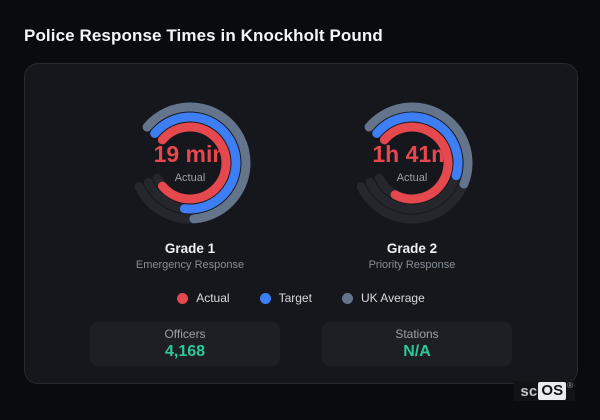 The image size is (600, 420). I want to click on gauge-grade-1: 19 min Actual Grade 1 Emergency Response, so click(190, 179).